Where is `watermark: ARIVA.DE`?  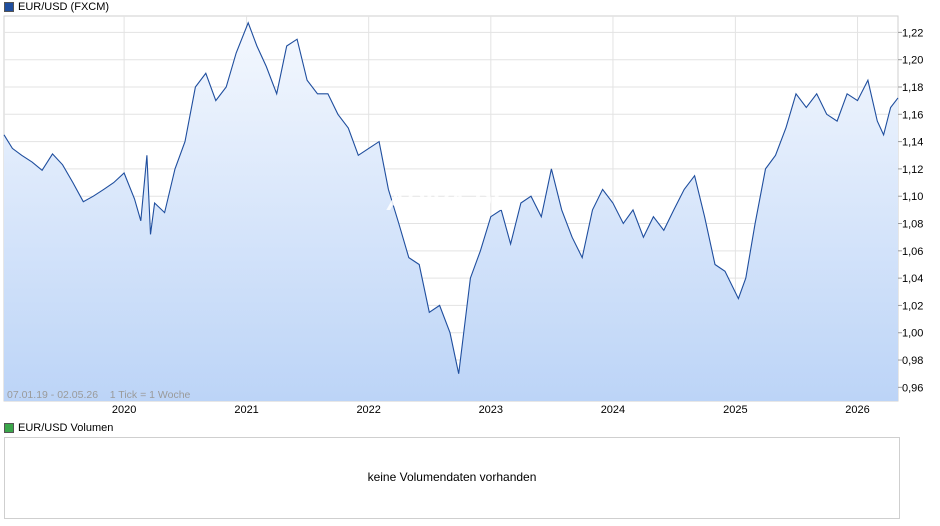
watermark: ARIVA.DE is located at coordinates (448, 201).